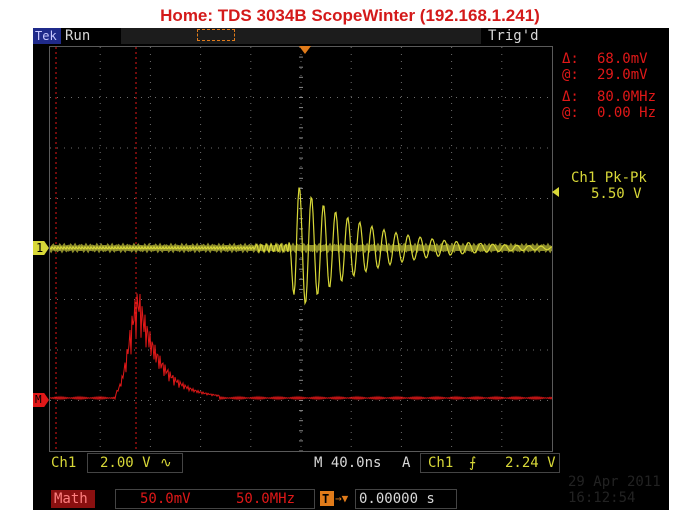 Image resolution: width=700 pixels, height=519 pixels. I want to click on date: 29 Apr 2011, so click(614, 482).